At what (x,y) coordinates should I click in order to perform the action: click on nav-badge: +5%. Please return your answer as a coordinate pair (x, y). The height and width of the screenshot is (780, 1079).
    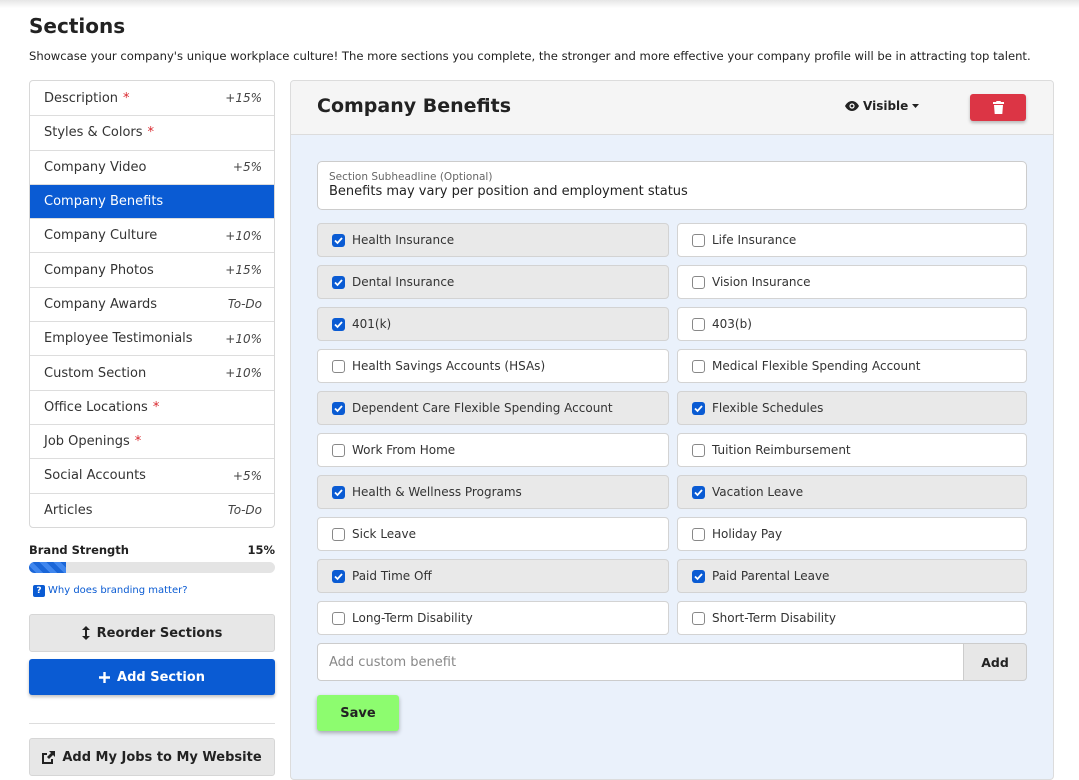
    Looking at the image, I should click on (247, 475).